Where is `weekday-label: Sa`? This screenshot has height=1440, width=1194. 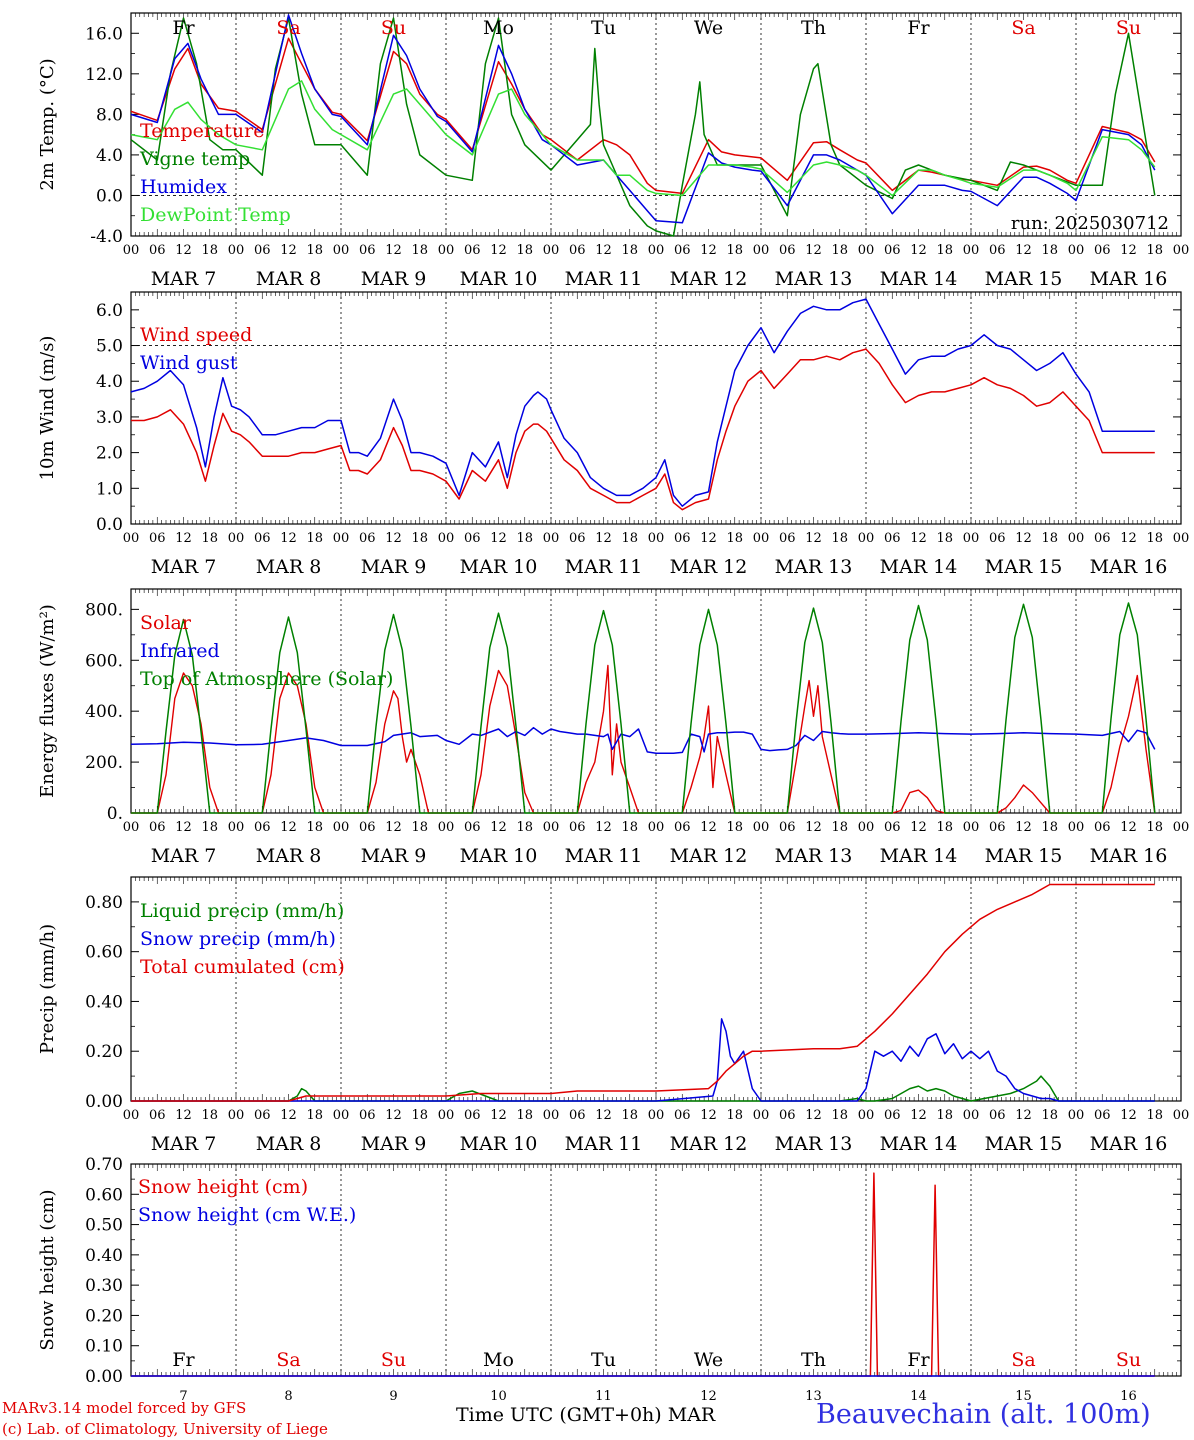 weekday-label: Sa is located at coordinates (1023, 28).